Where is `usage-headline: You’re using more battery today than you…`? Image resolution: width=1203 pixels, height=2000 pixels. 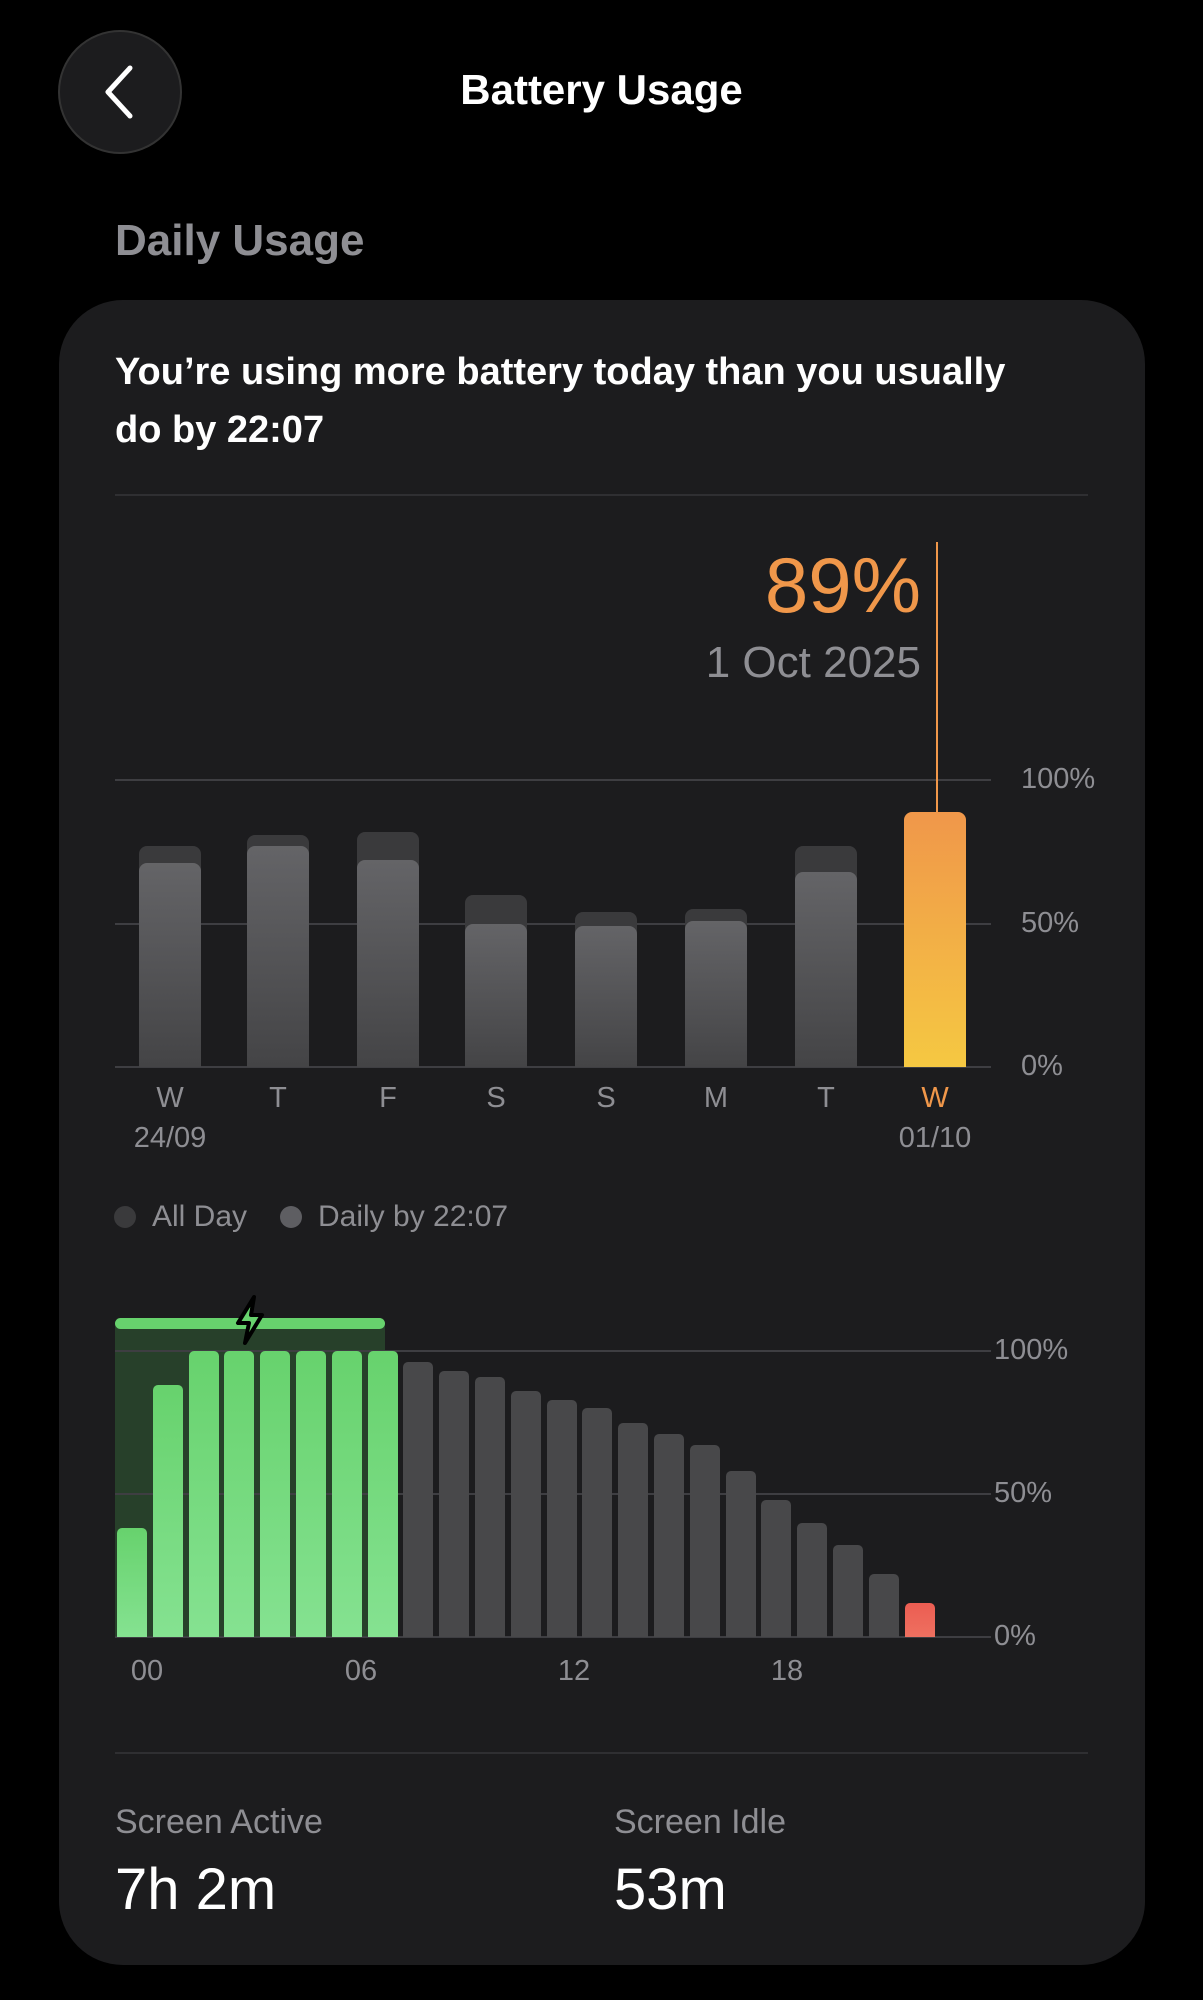
usage-headline: You’re using more battery today than you… is located at coordinates (560, 401).